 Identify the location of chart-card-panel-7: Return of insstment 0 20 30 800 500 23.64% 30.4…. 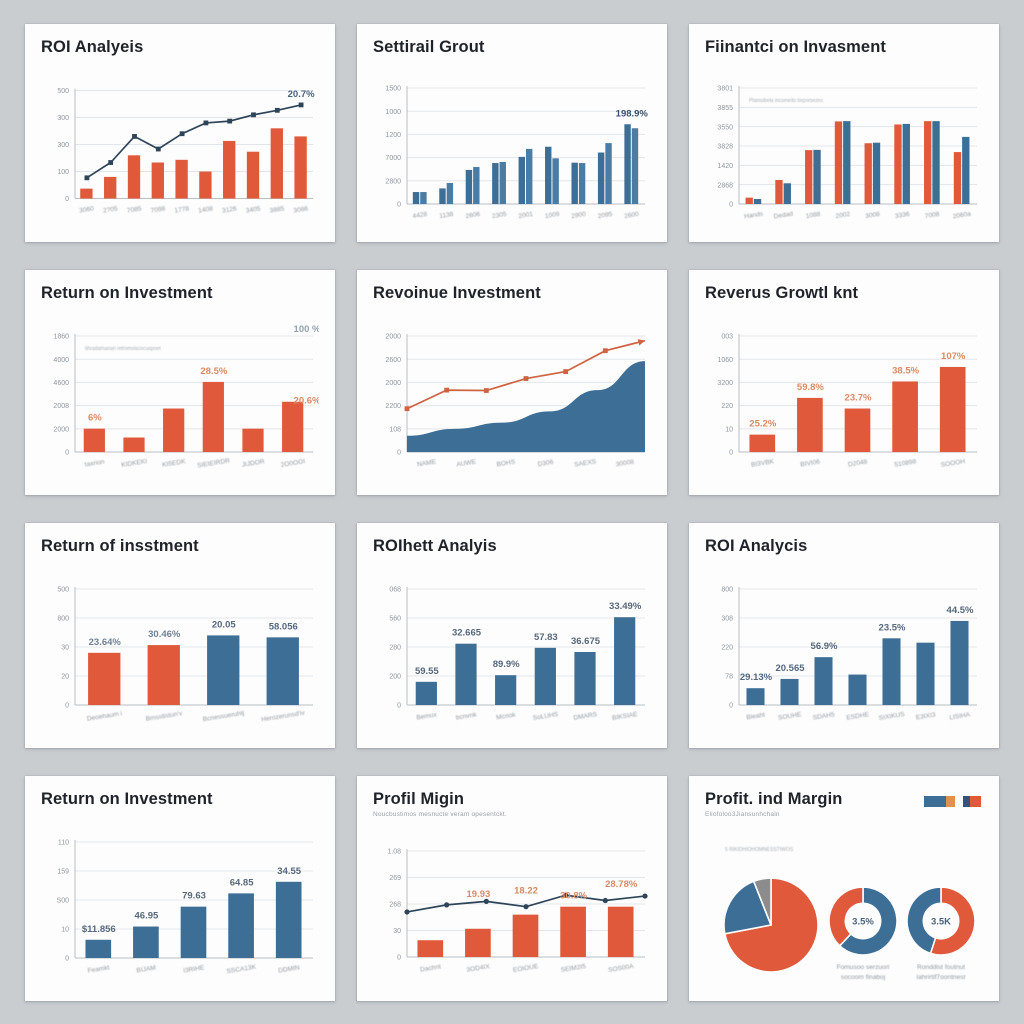
(180, 635).